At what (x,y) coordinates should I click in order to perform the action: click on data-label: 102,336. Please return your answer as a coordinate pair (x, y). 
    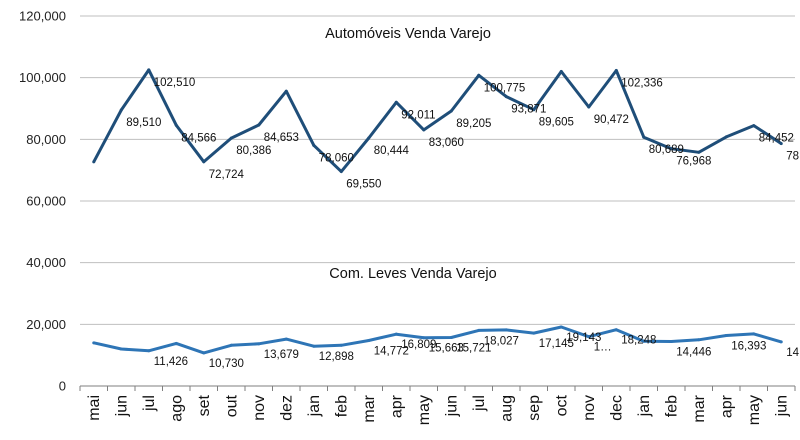
    Looking at the image, I should click on (642, 83).